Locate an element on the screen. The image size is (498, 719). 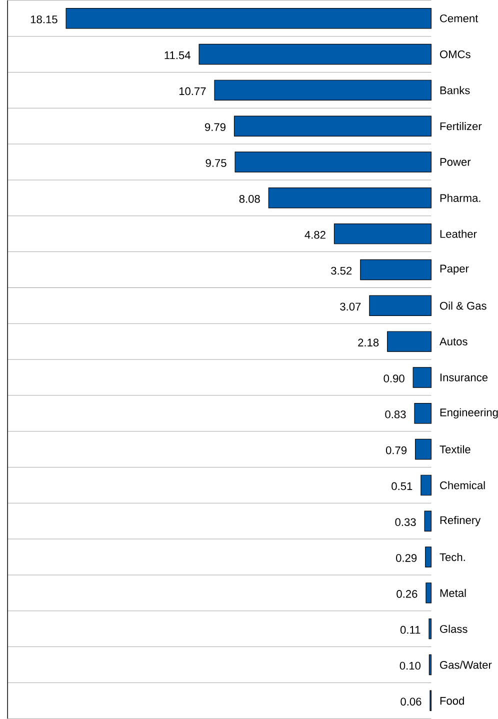
data-label: 3.52 is located at coordinates (341, 270).